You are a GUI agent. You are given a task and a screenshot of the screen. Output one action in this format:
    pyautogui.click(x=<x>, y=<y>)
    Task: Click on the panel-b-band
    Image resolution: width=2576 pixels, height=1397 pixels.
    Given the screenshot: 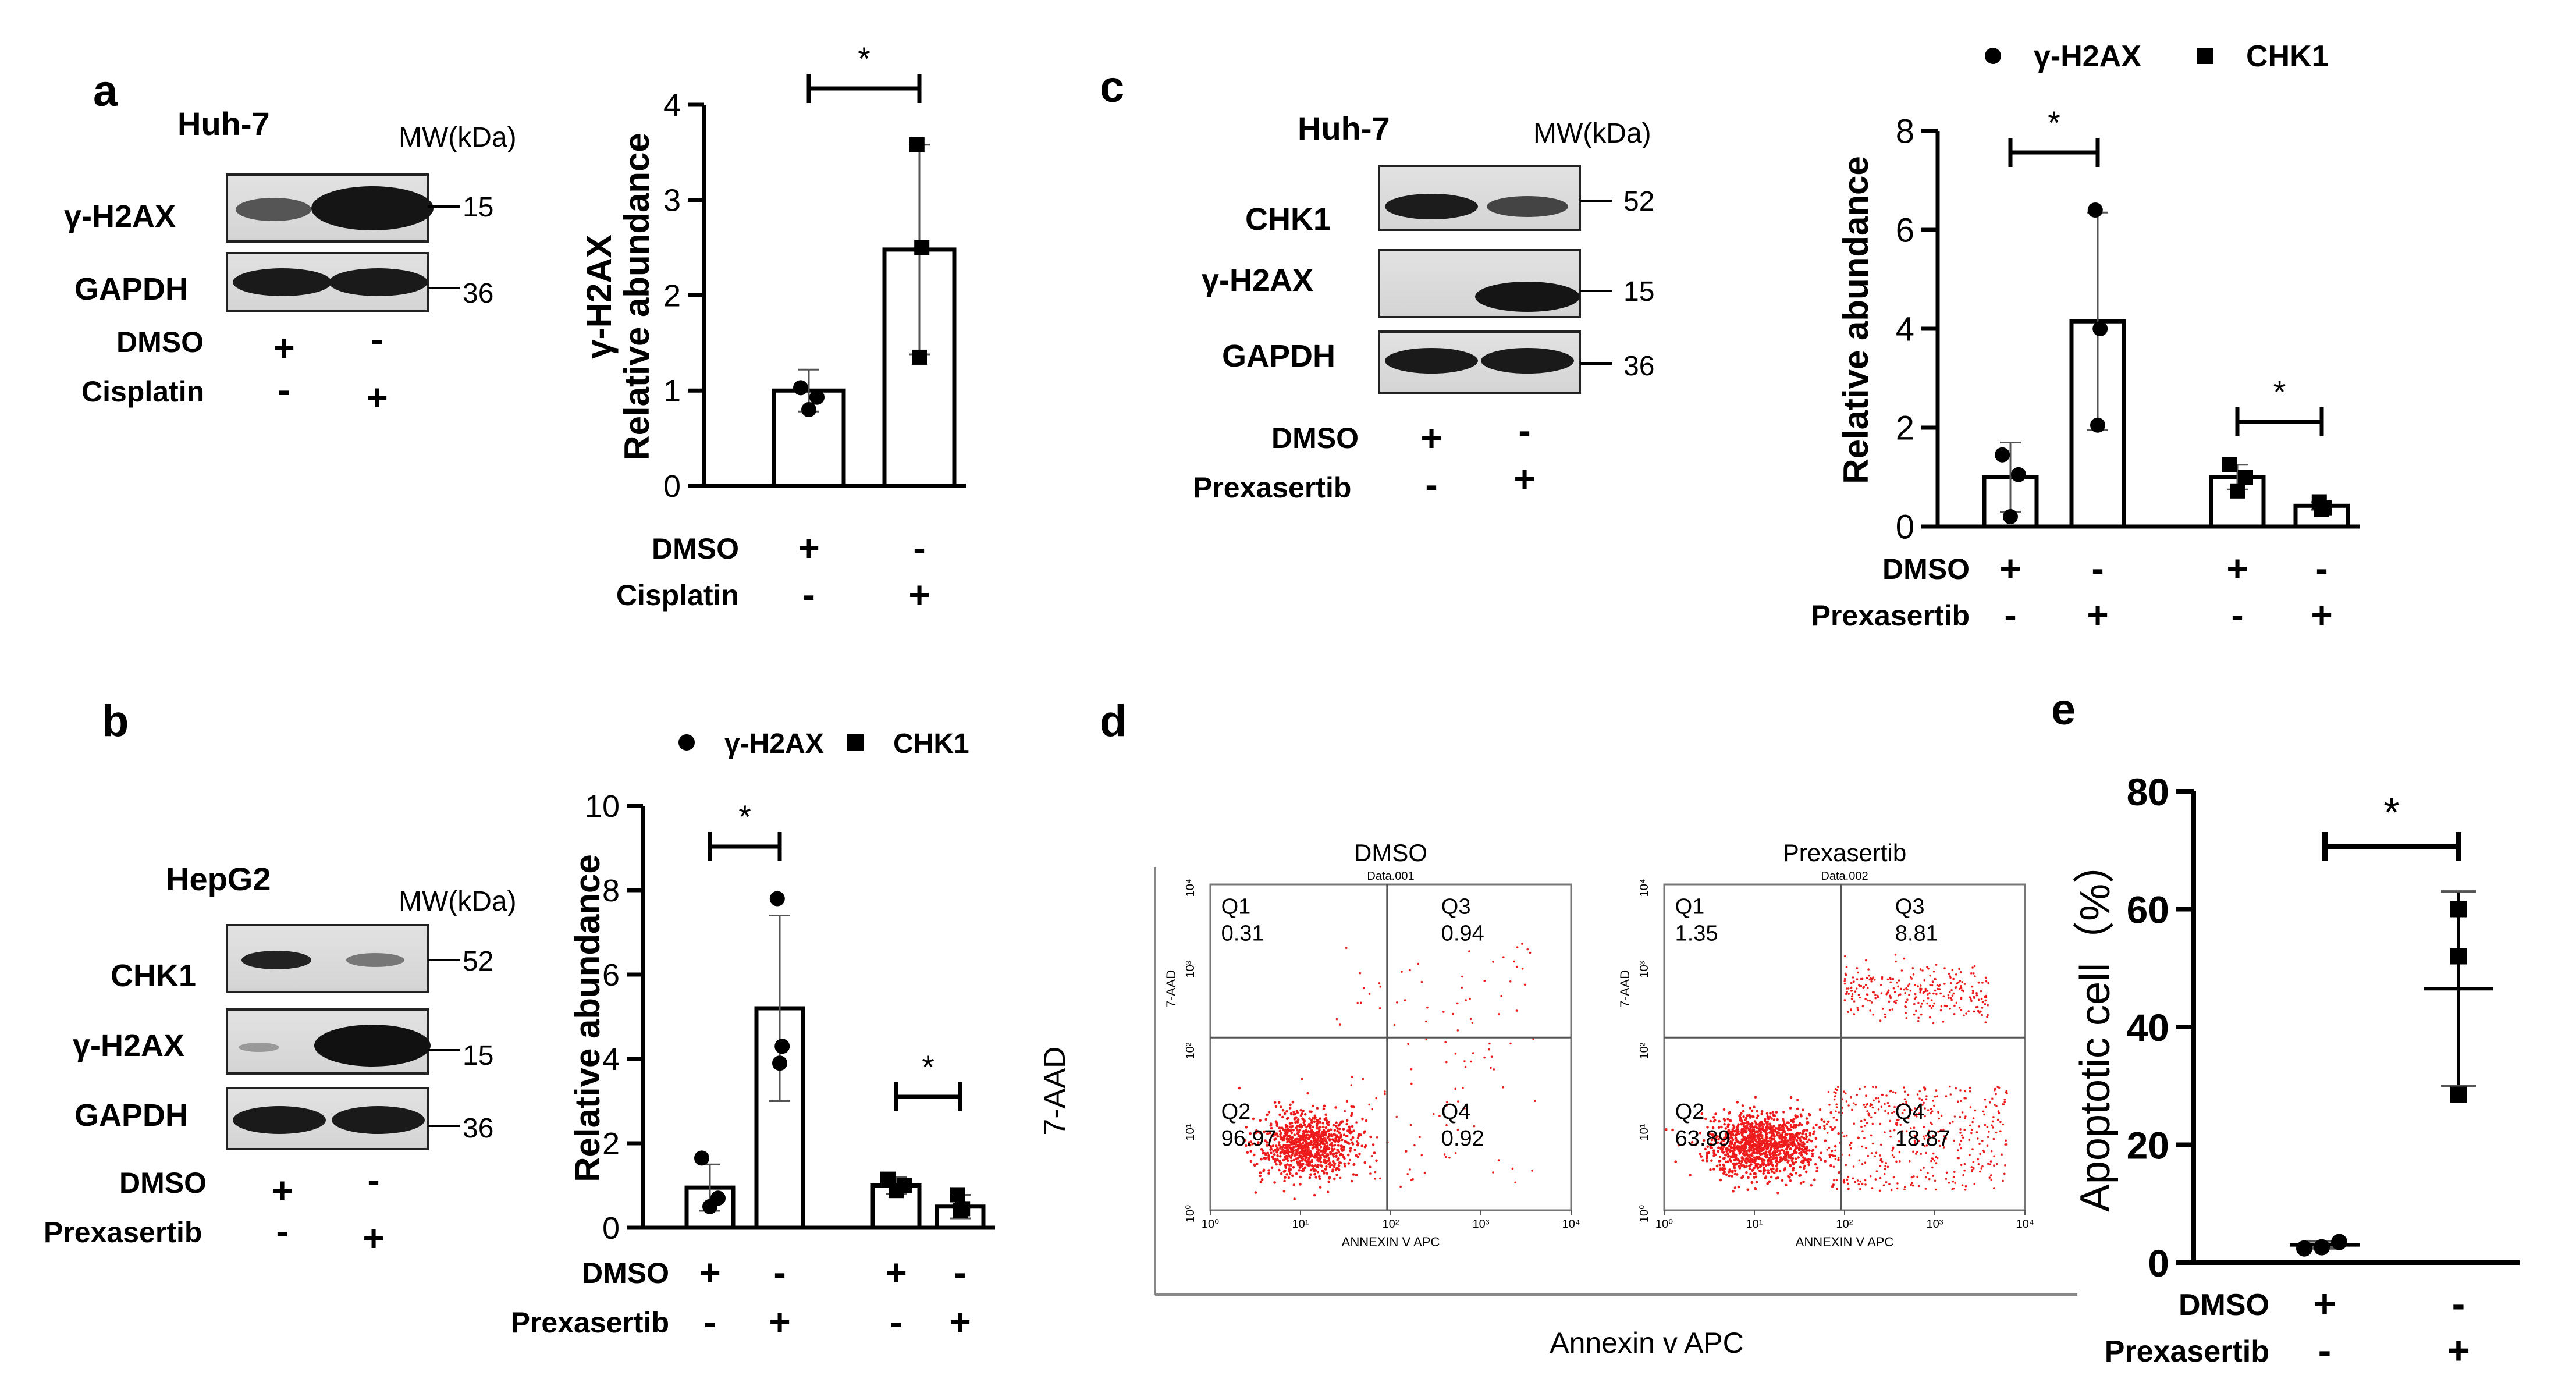 What is the action you would take?
    pyautogui.click(x=375, y=960)
    